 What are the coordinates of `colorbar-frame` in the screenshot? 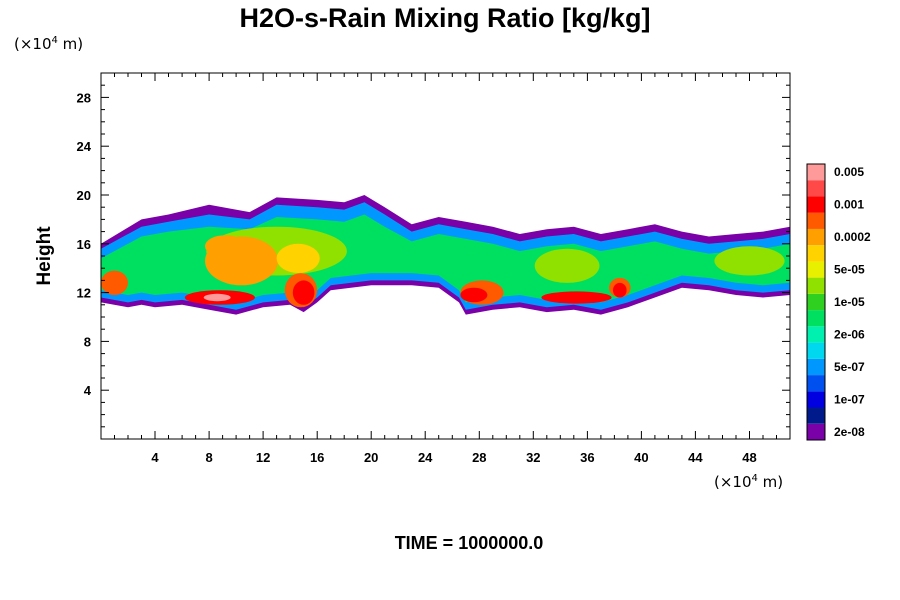 It's located at (816, 302).